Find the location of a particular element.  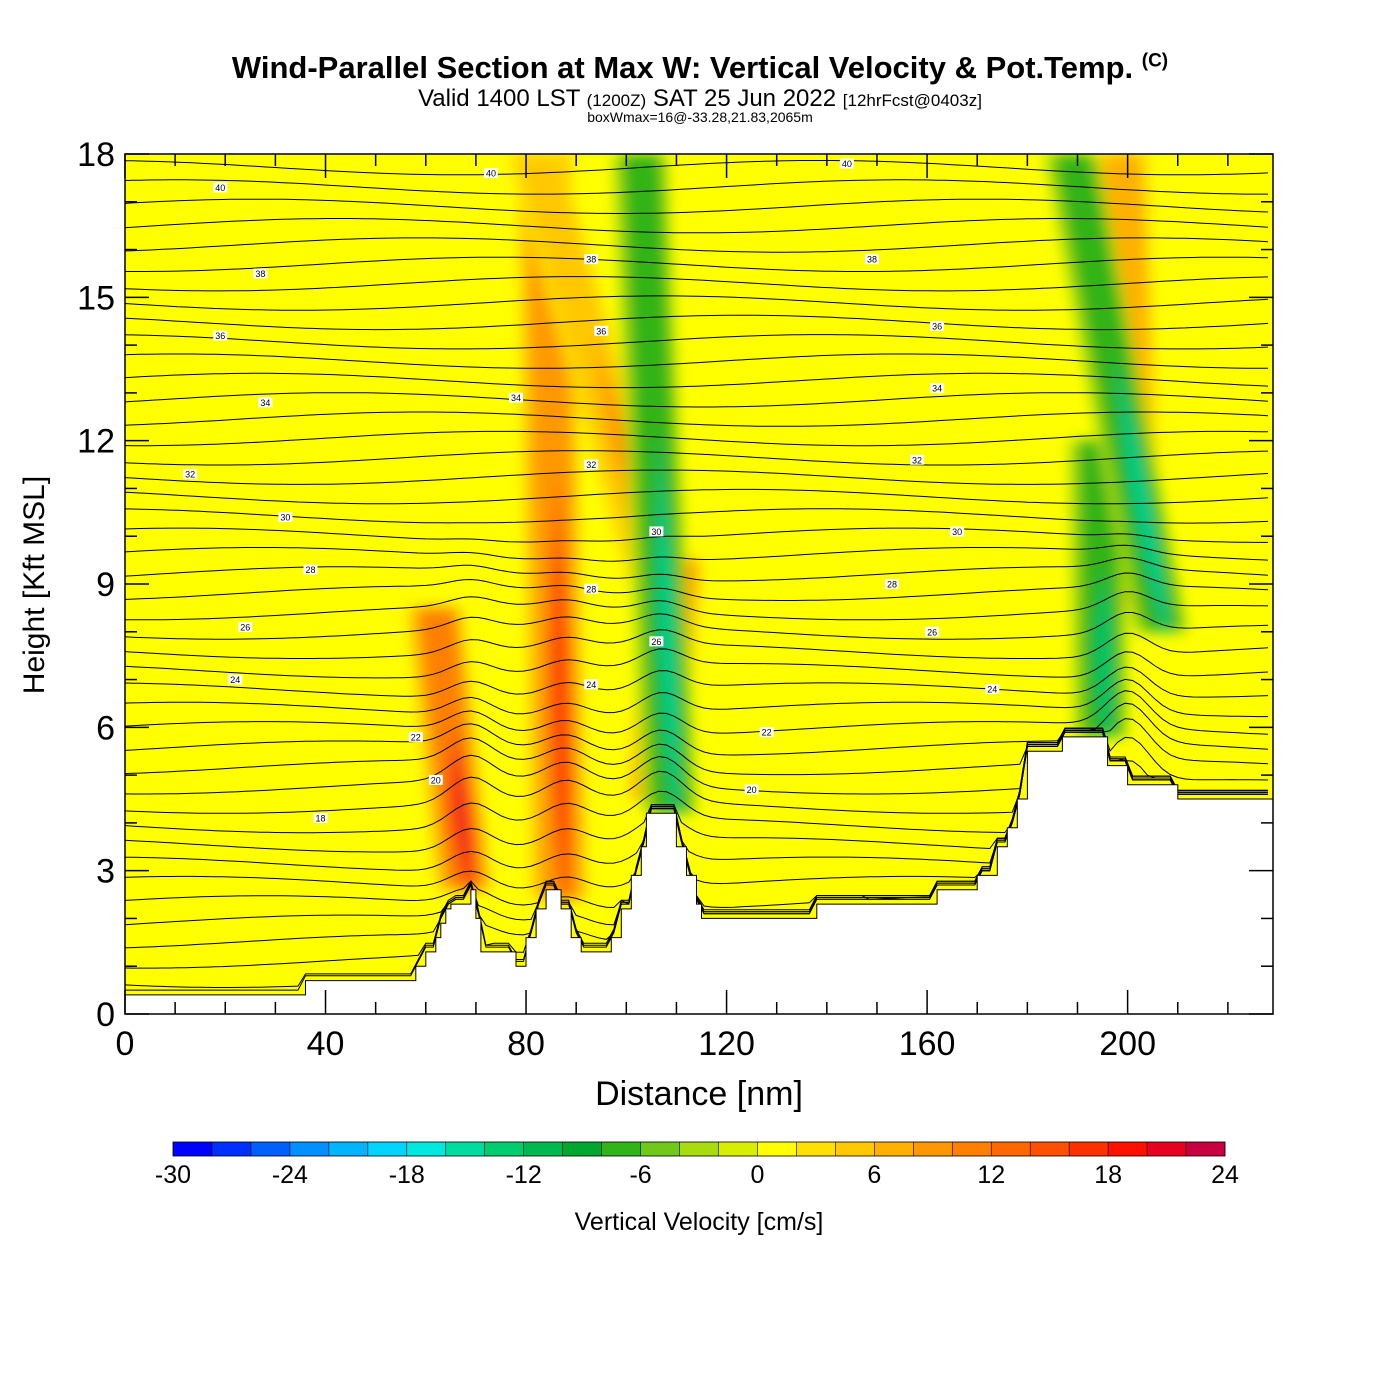

colorbar-tick-label: 12 is located at coordinates (991, 1175).